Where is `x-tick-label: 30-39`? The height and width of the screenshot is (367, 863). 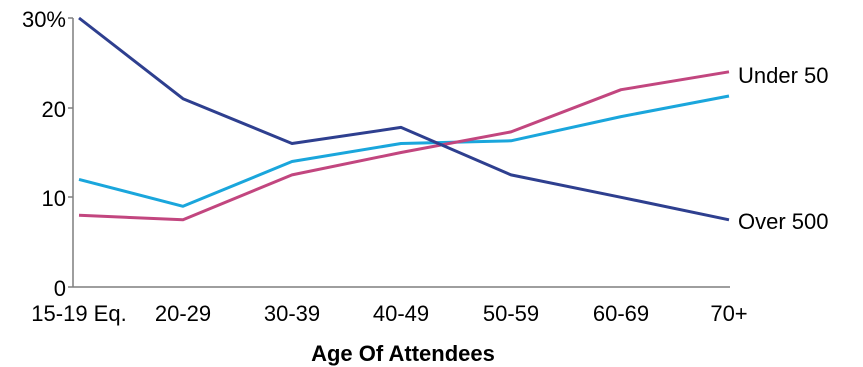 x-tick-label: 30-39 is located at coordinates (292, 313).